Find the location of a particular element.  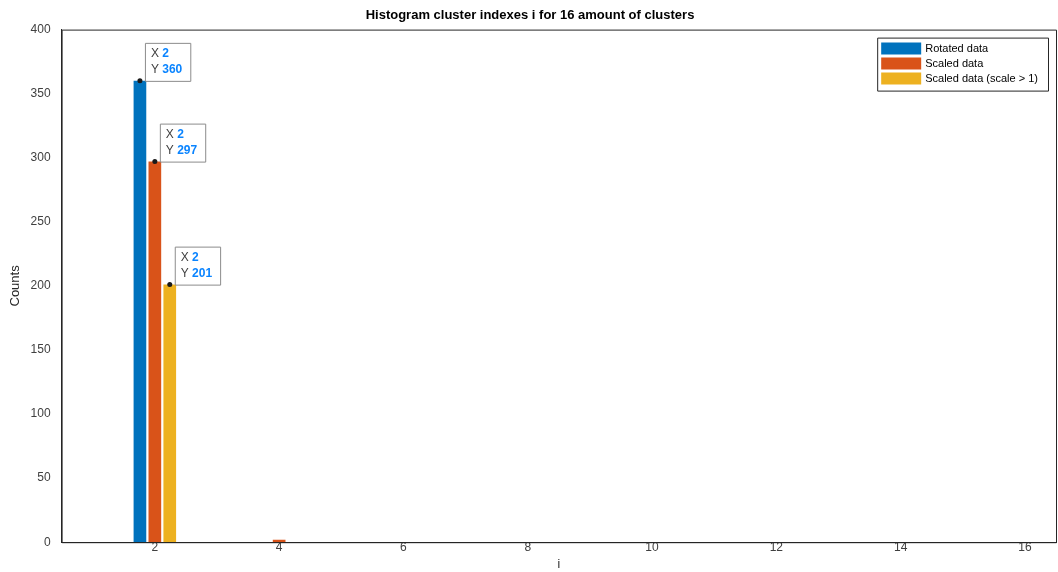

y-axis-title: Counts is located at coordinates (15, 285).